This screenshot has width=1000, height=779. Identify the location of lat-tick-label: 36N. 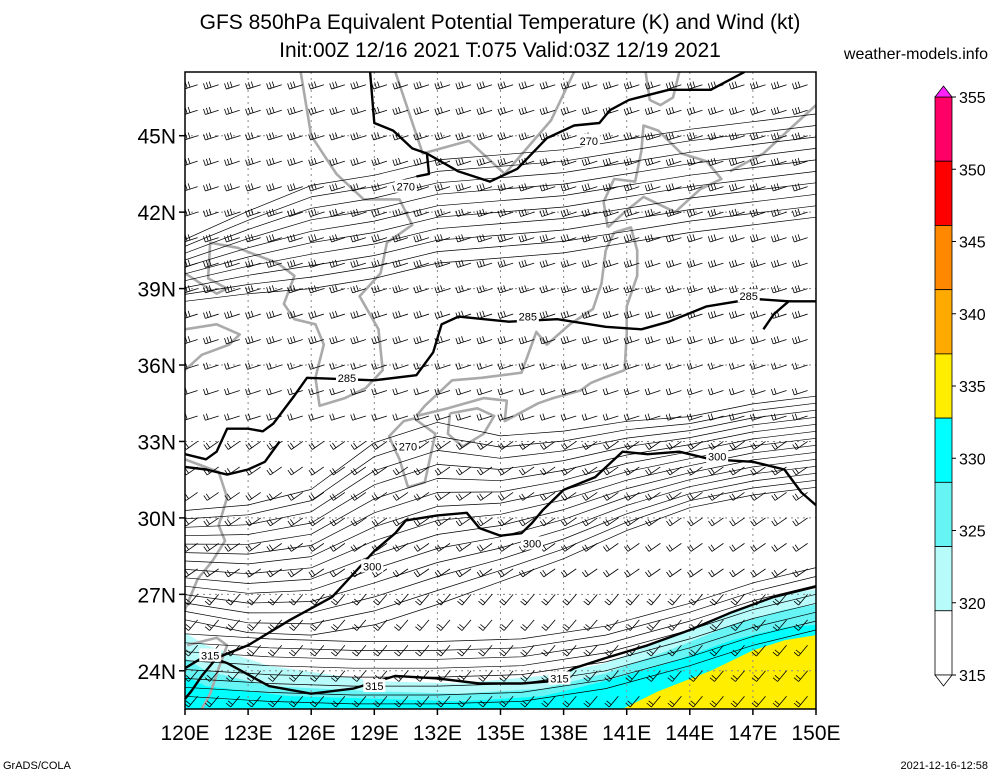
(156, 366).